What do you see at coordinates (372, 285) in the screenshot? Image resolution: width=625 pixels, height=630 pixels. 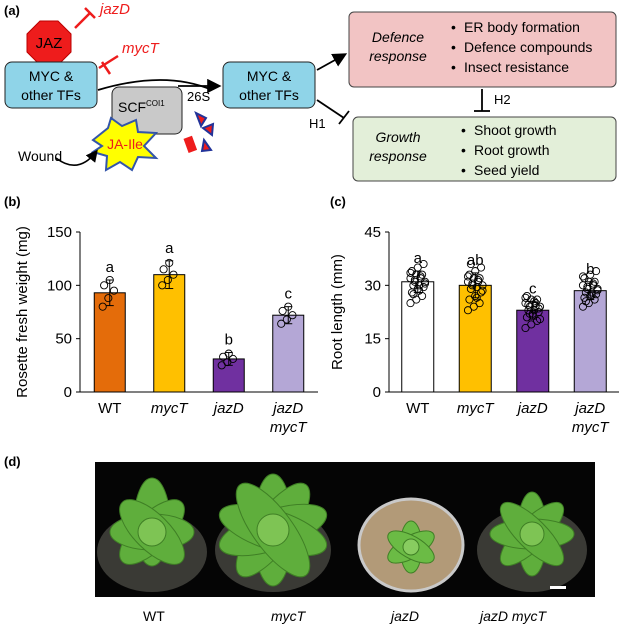 I see `y-tick-label: 30` at bounding box center [372, 285].